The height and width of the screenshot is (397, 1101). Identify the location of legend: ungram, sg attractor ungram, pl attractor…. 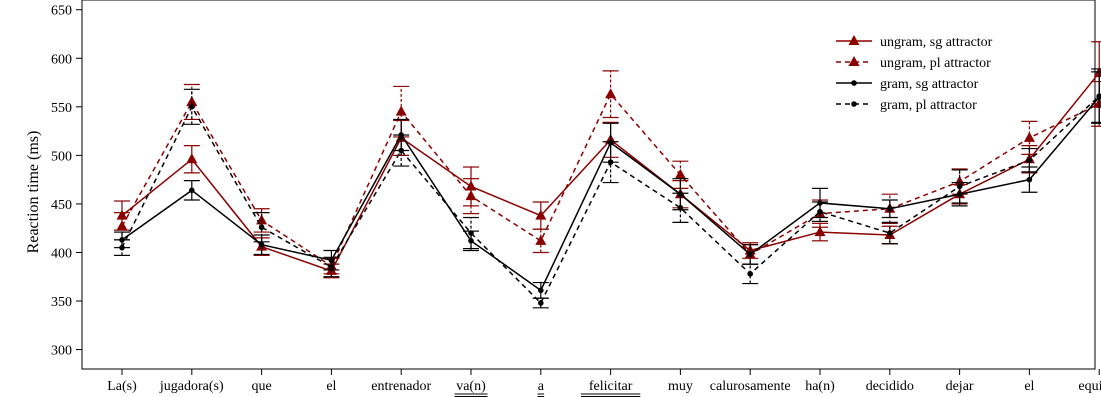
(914, 74).